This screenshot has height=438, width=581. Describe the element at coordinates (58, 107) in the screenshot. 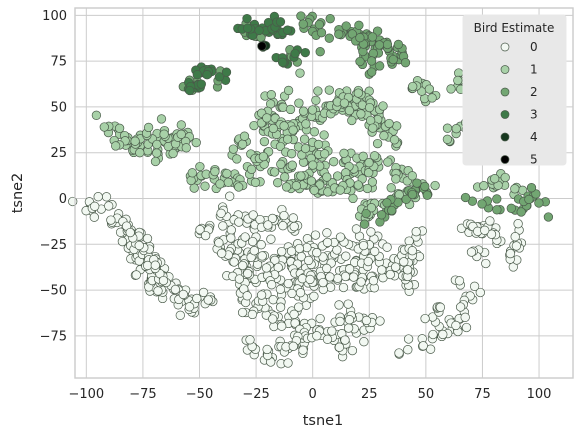

I see `y-tick-label: 50` at that location.